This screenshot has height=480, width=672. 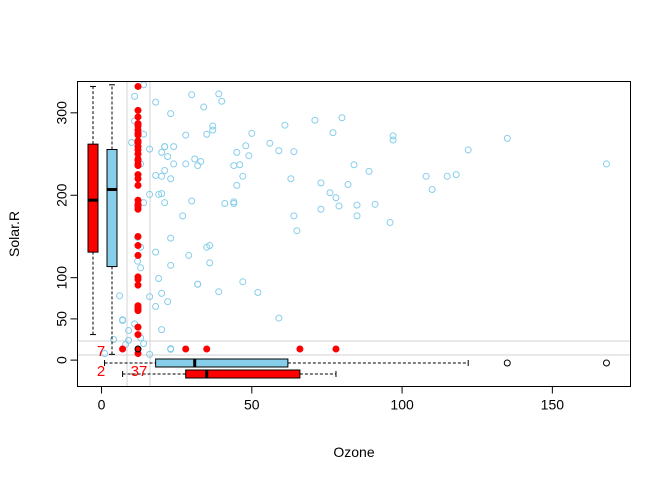 I want to click on x-axis-label: Ozone, so click(x=353, y=452).